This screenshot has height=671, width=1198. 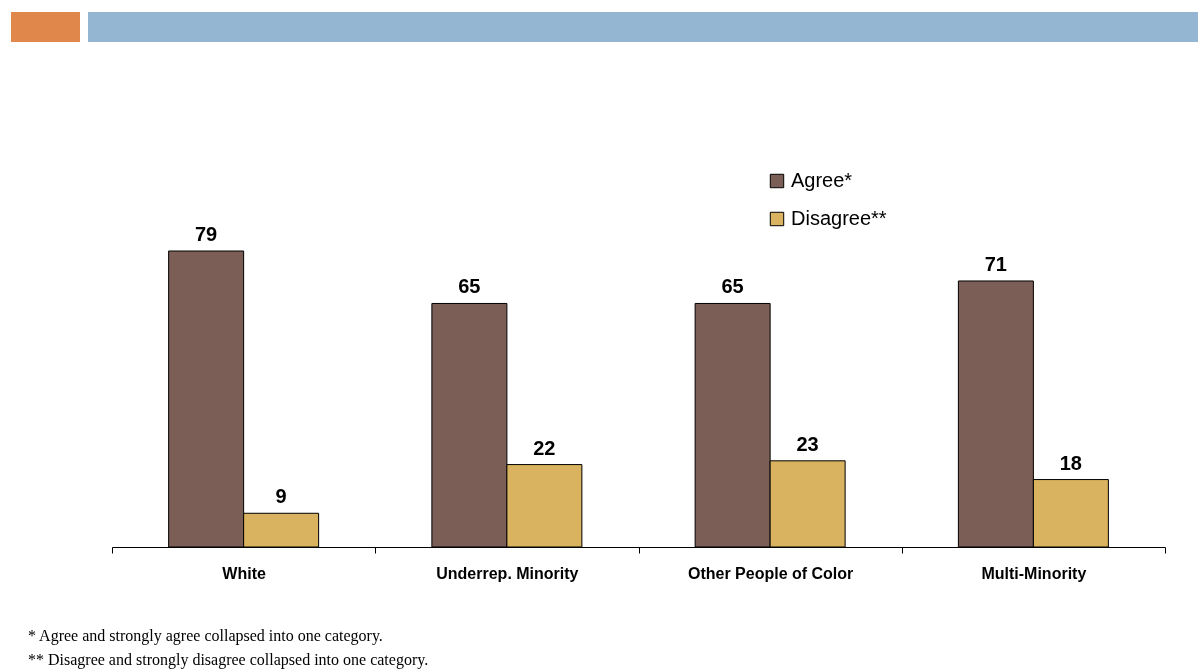 I want to click on data-label: 18, so click(x=1070, y=462).